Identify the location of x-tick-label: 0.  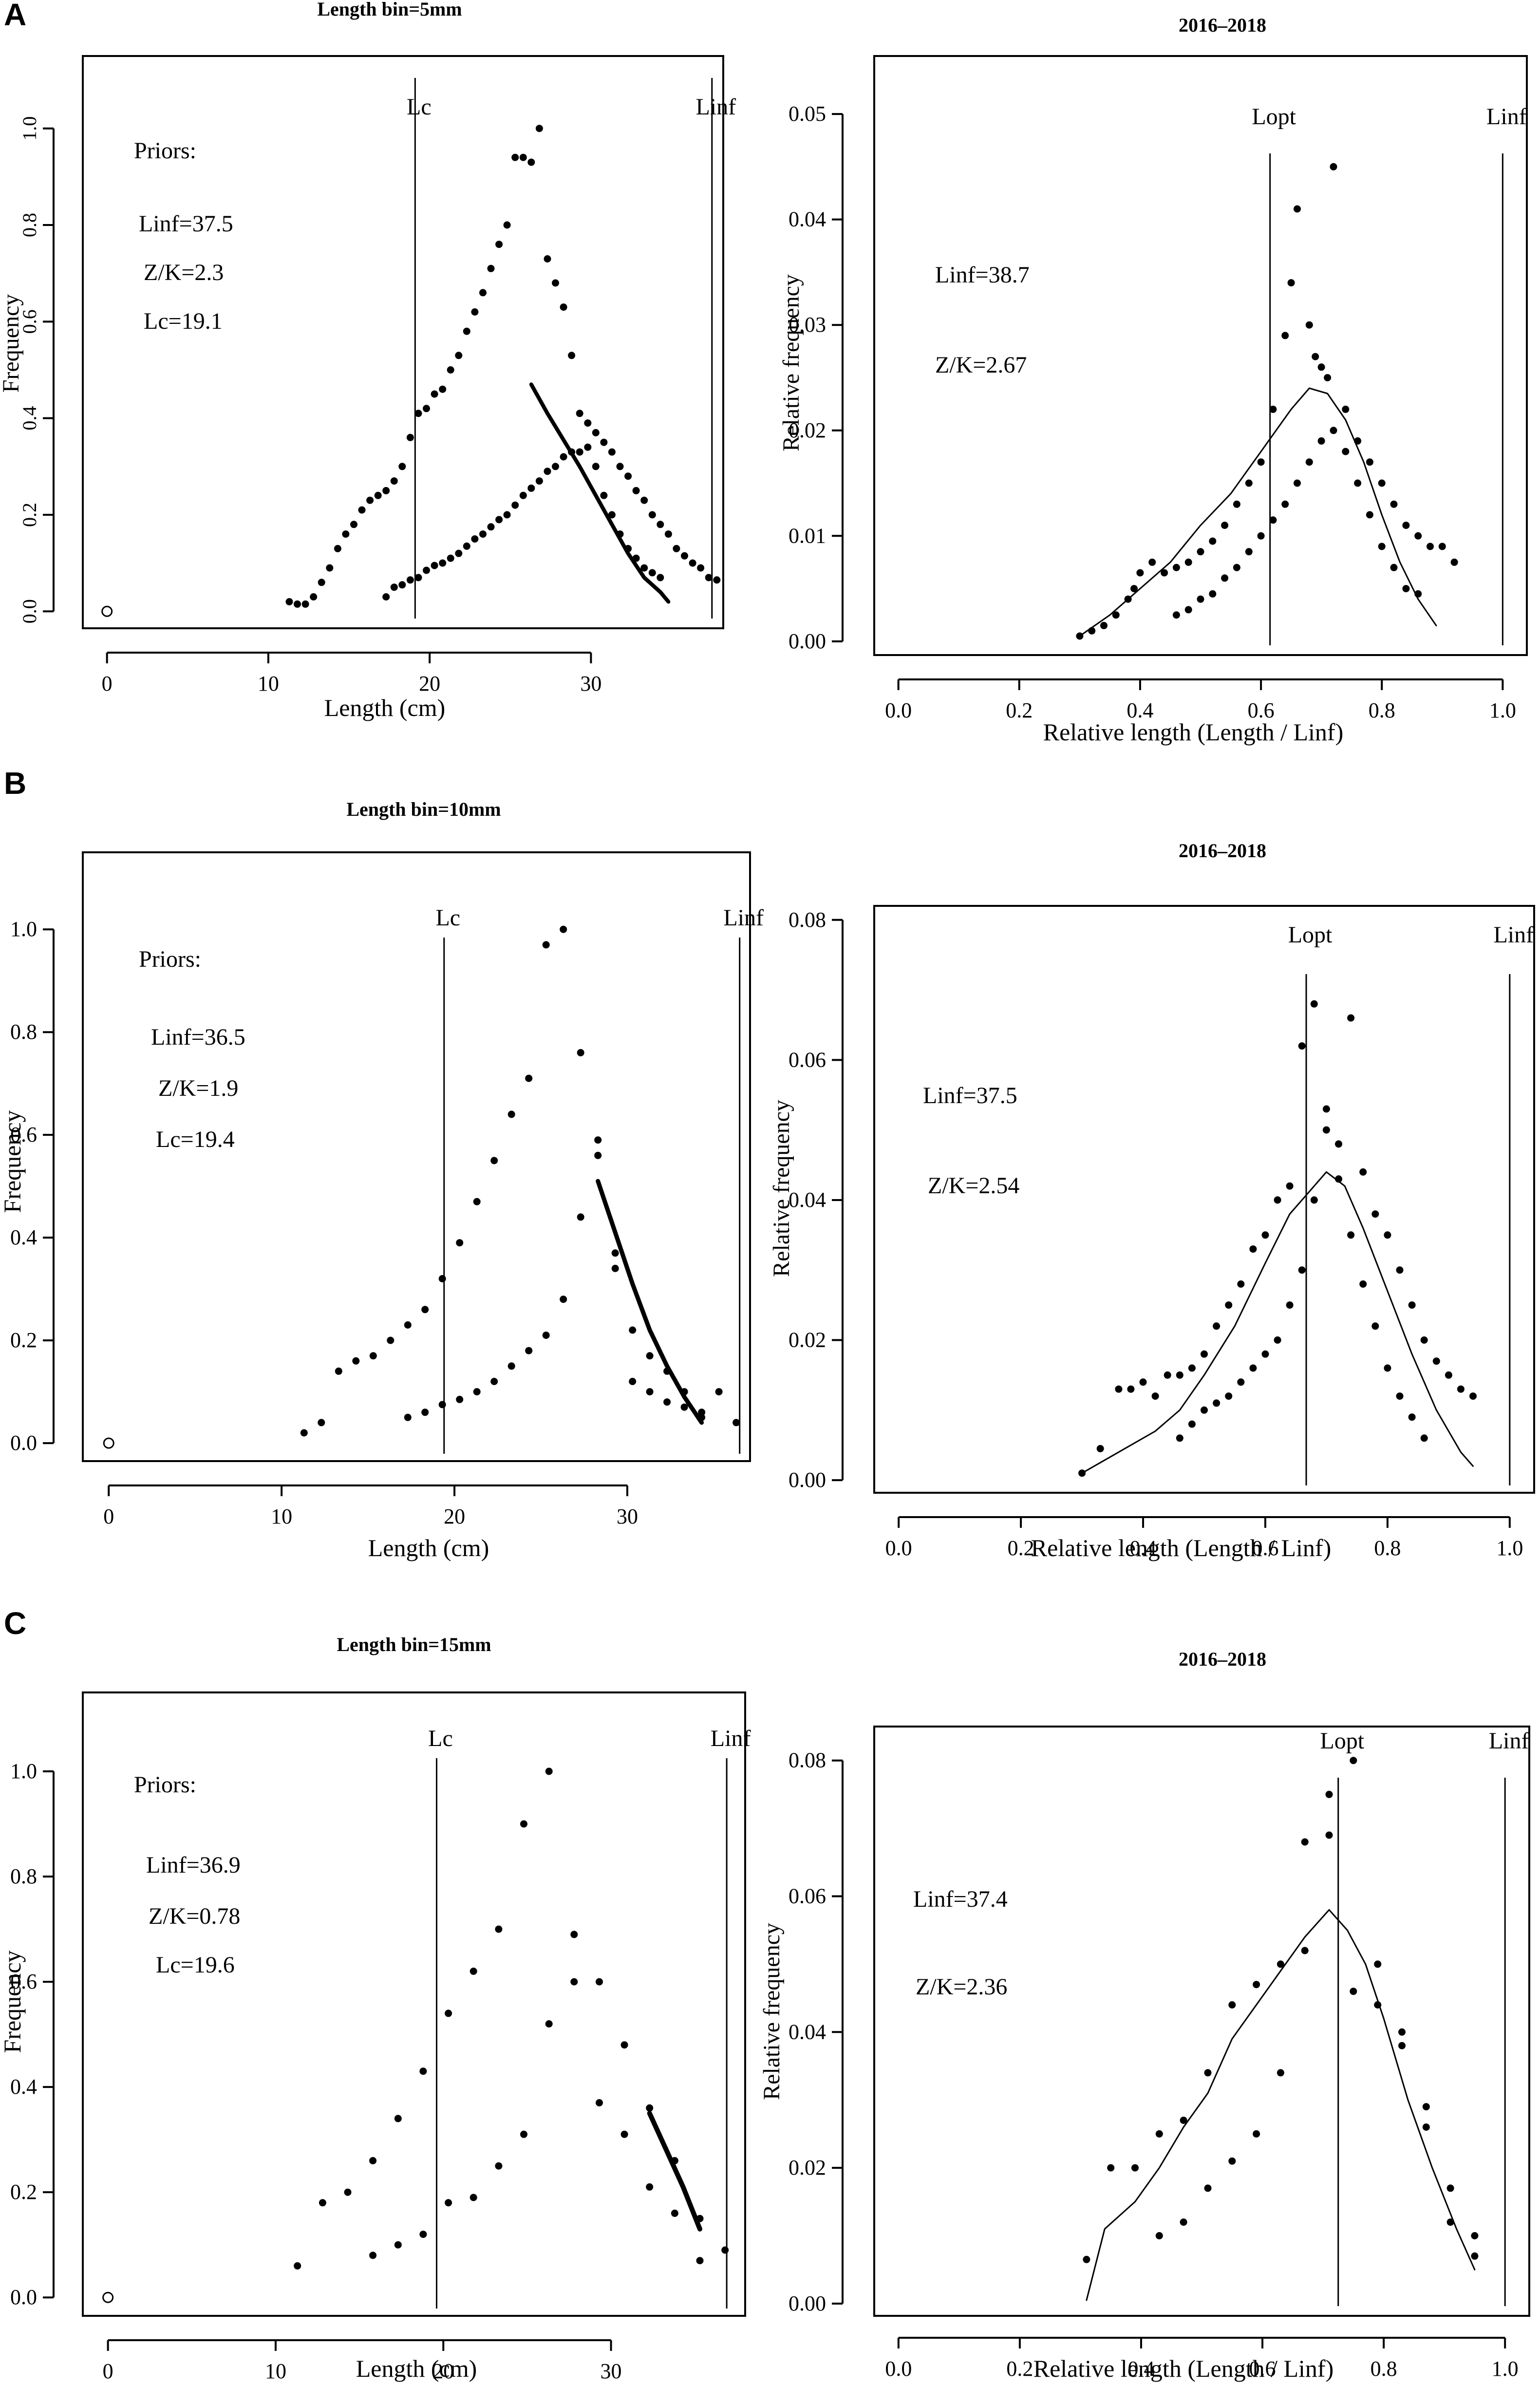
(107, 683).